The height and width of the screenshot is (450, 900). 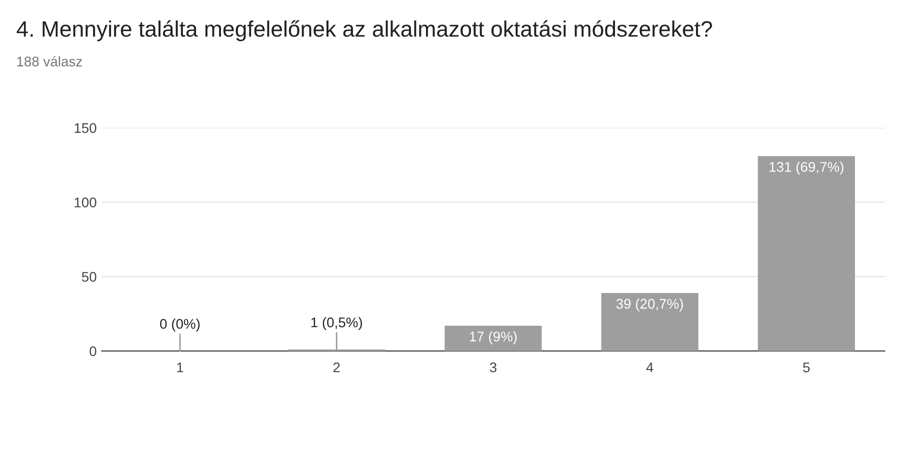 I want to click on y-tick-label: 150, so click(x=85, y=128).